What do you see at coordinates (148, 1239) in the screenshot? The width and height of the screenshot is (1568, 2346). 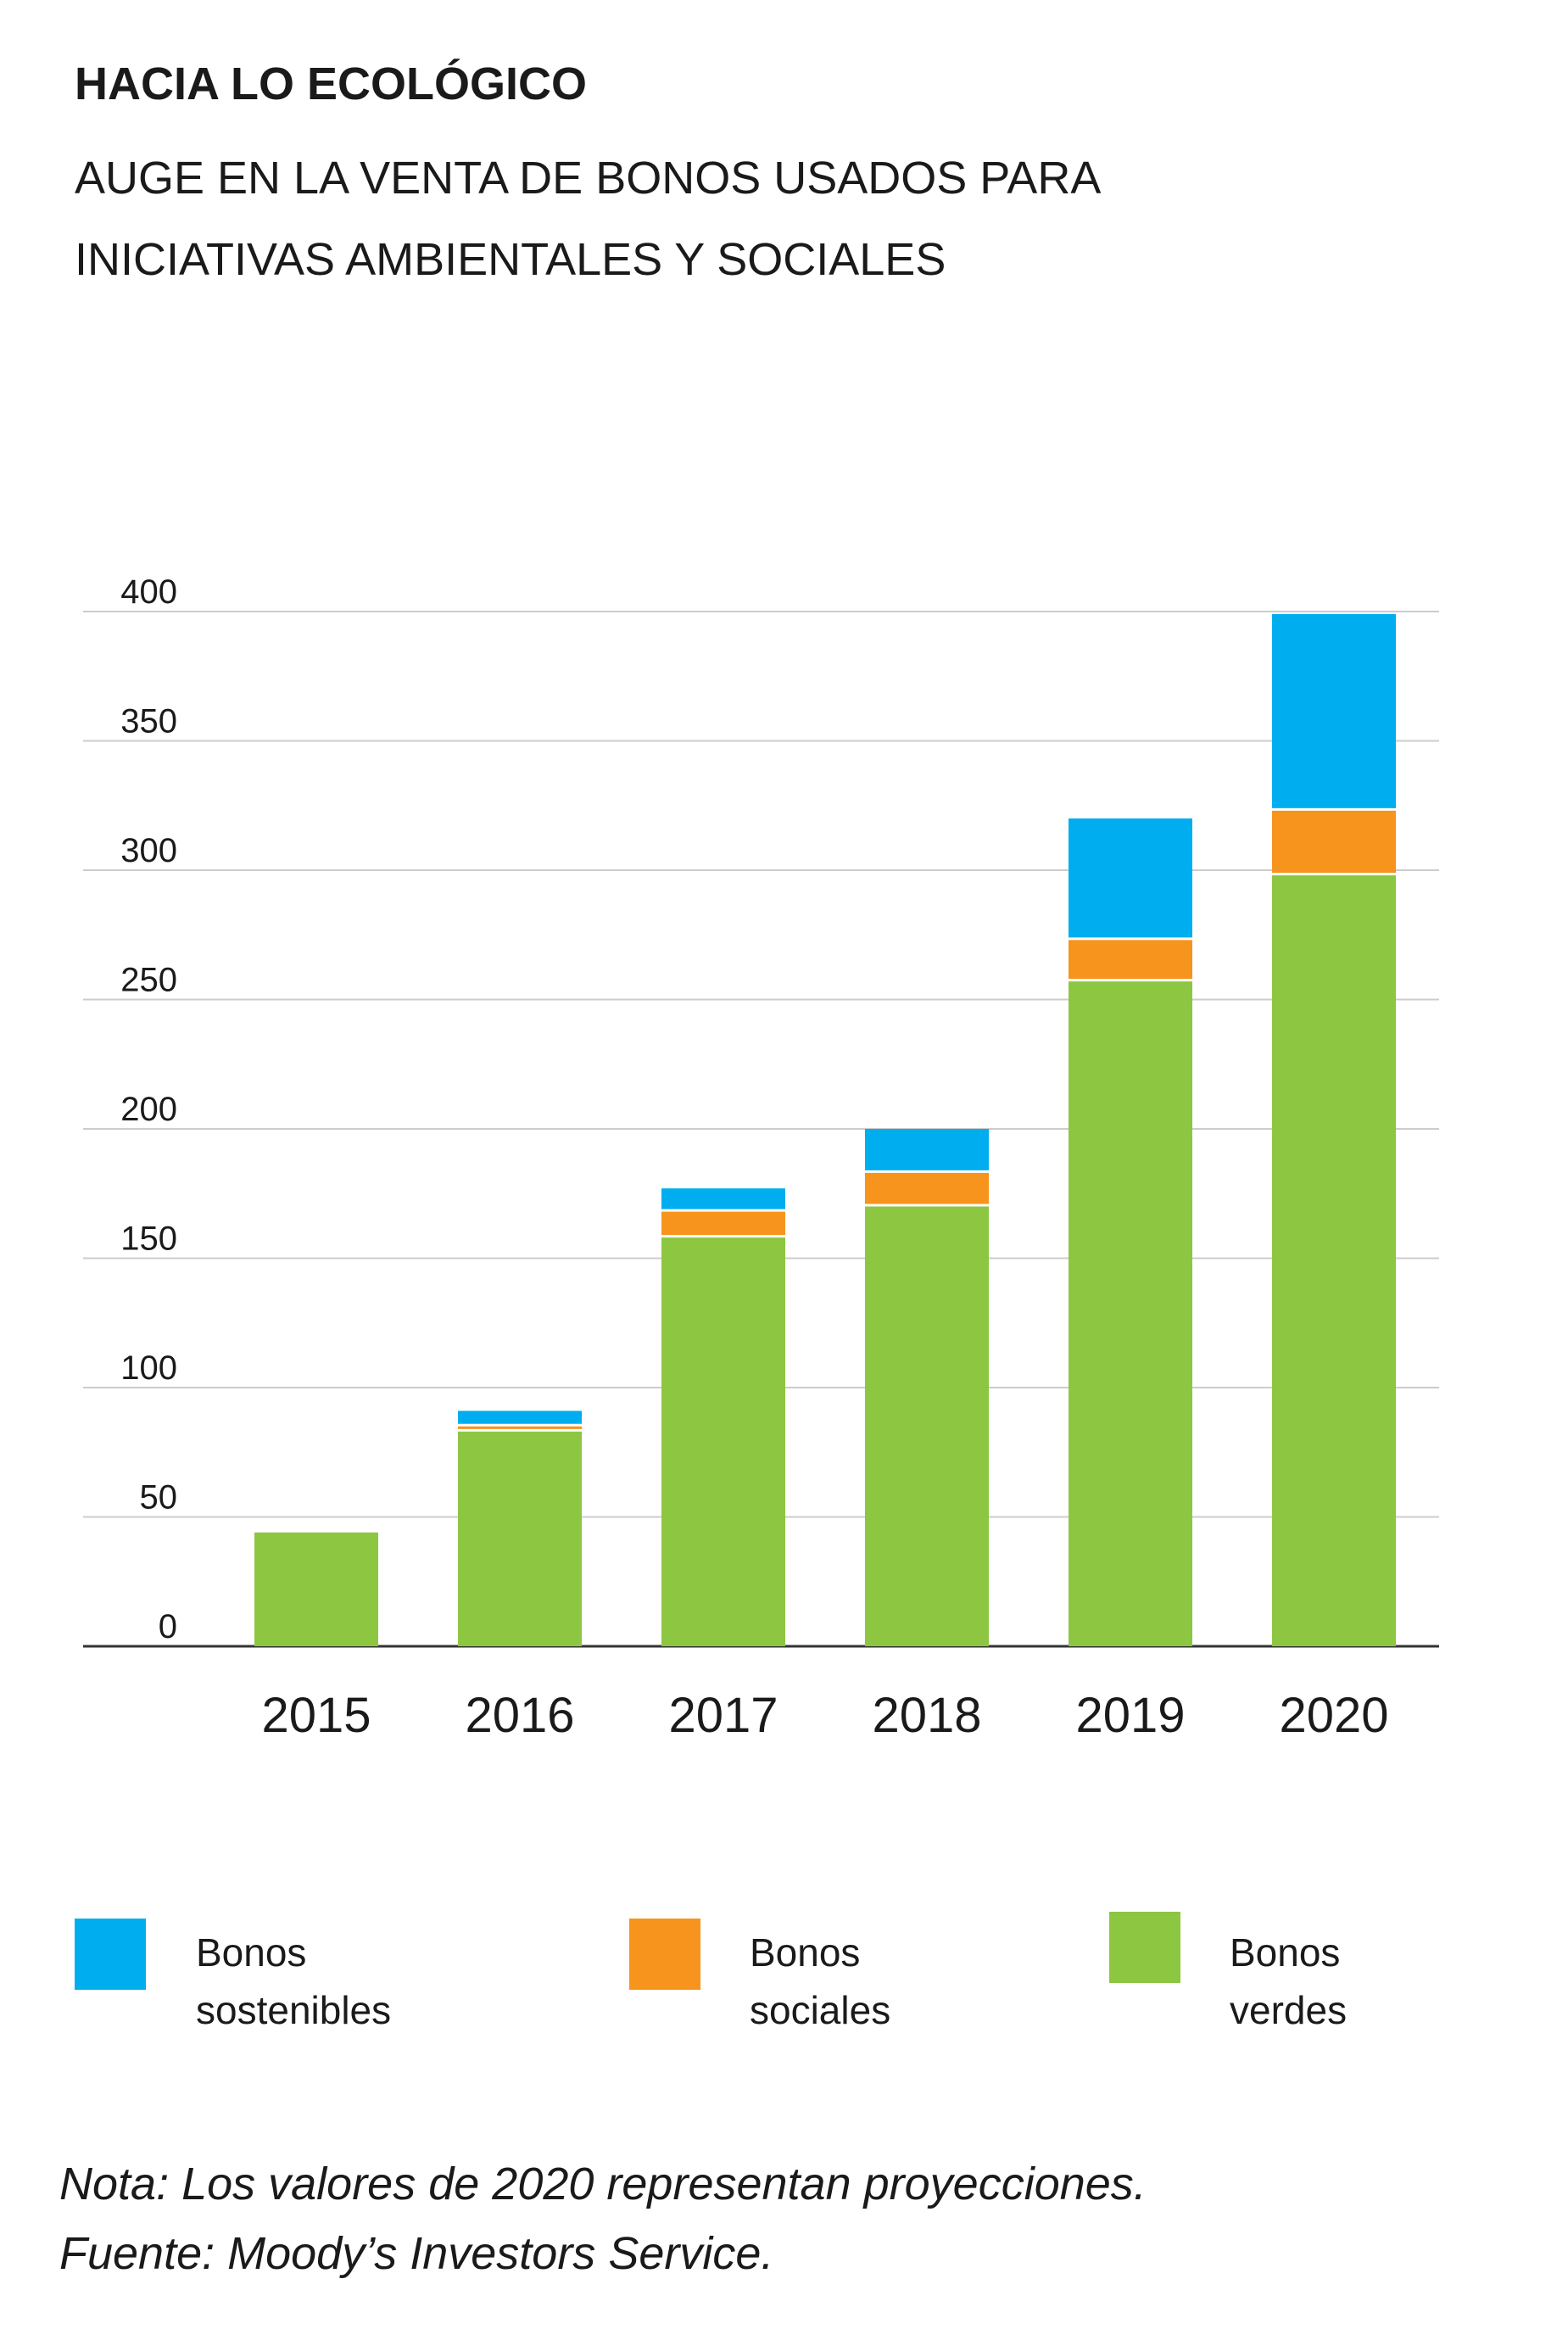 I see `y-tick-label-150: 150` at bounding box center [148, 1239].